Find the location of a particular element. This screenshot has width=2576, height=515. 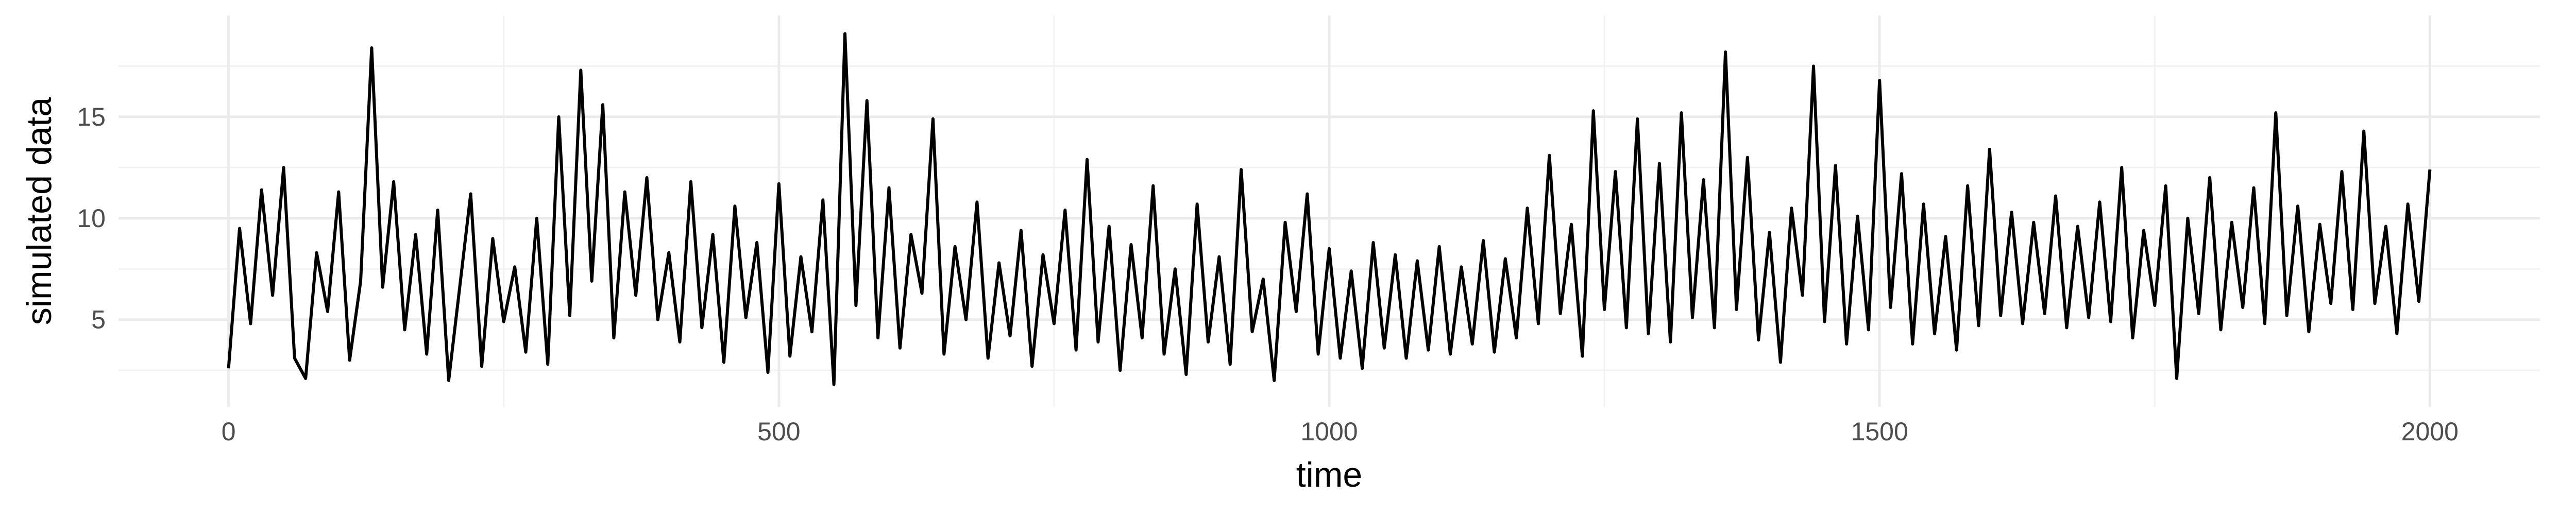

x-tick-label: 2000 is located at coordinates (2430, 431).